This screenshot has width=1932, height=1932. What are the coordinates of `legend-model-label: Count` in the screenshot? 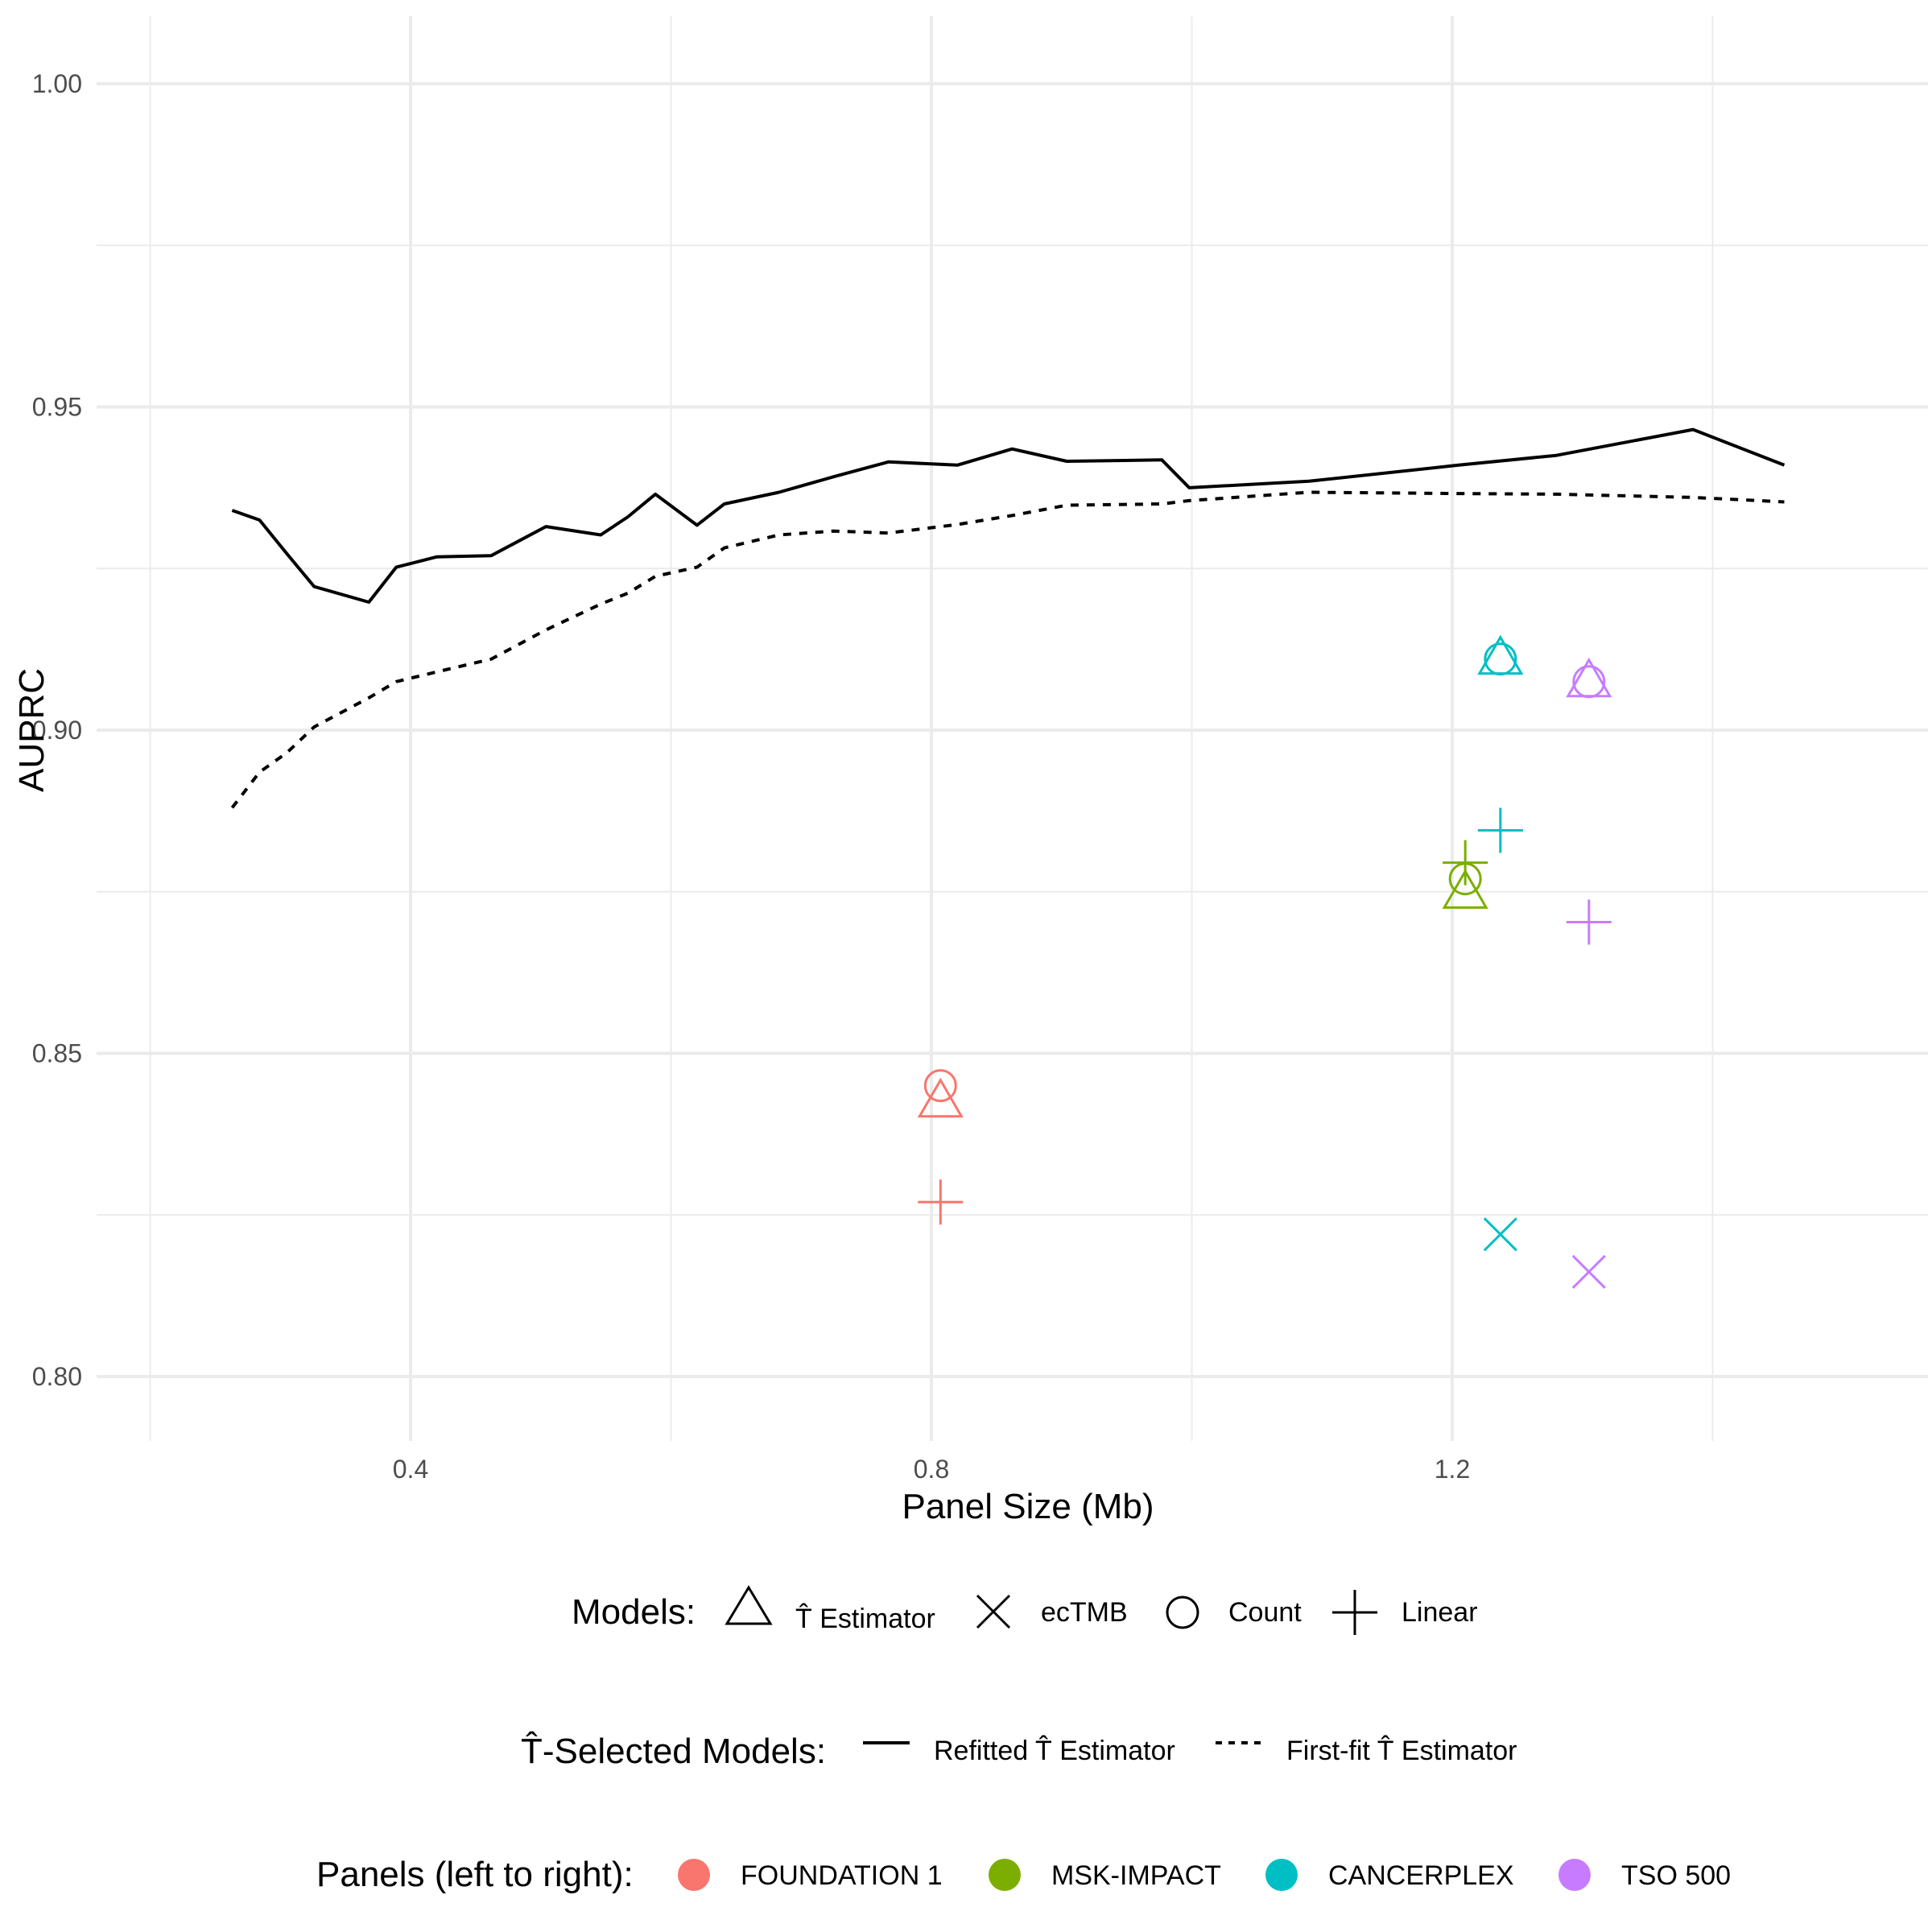 It's located at (1265, 1612).